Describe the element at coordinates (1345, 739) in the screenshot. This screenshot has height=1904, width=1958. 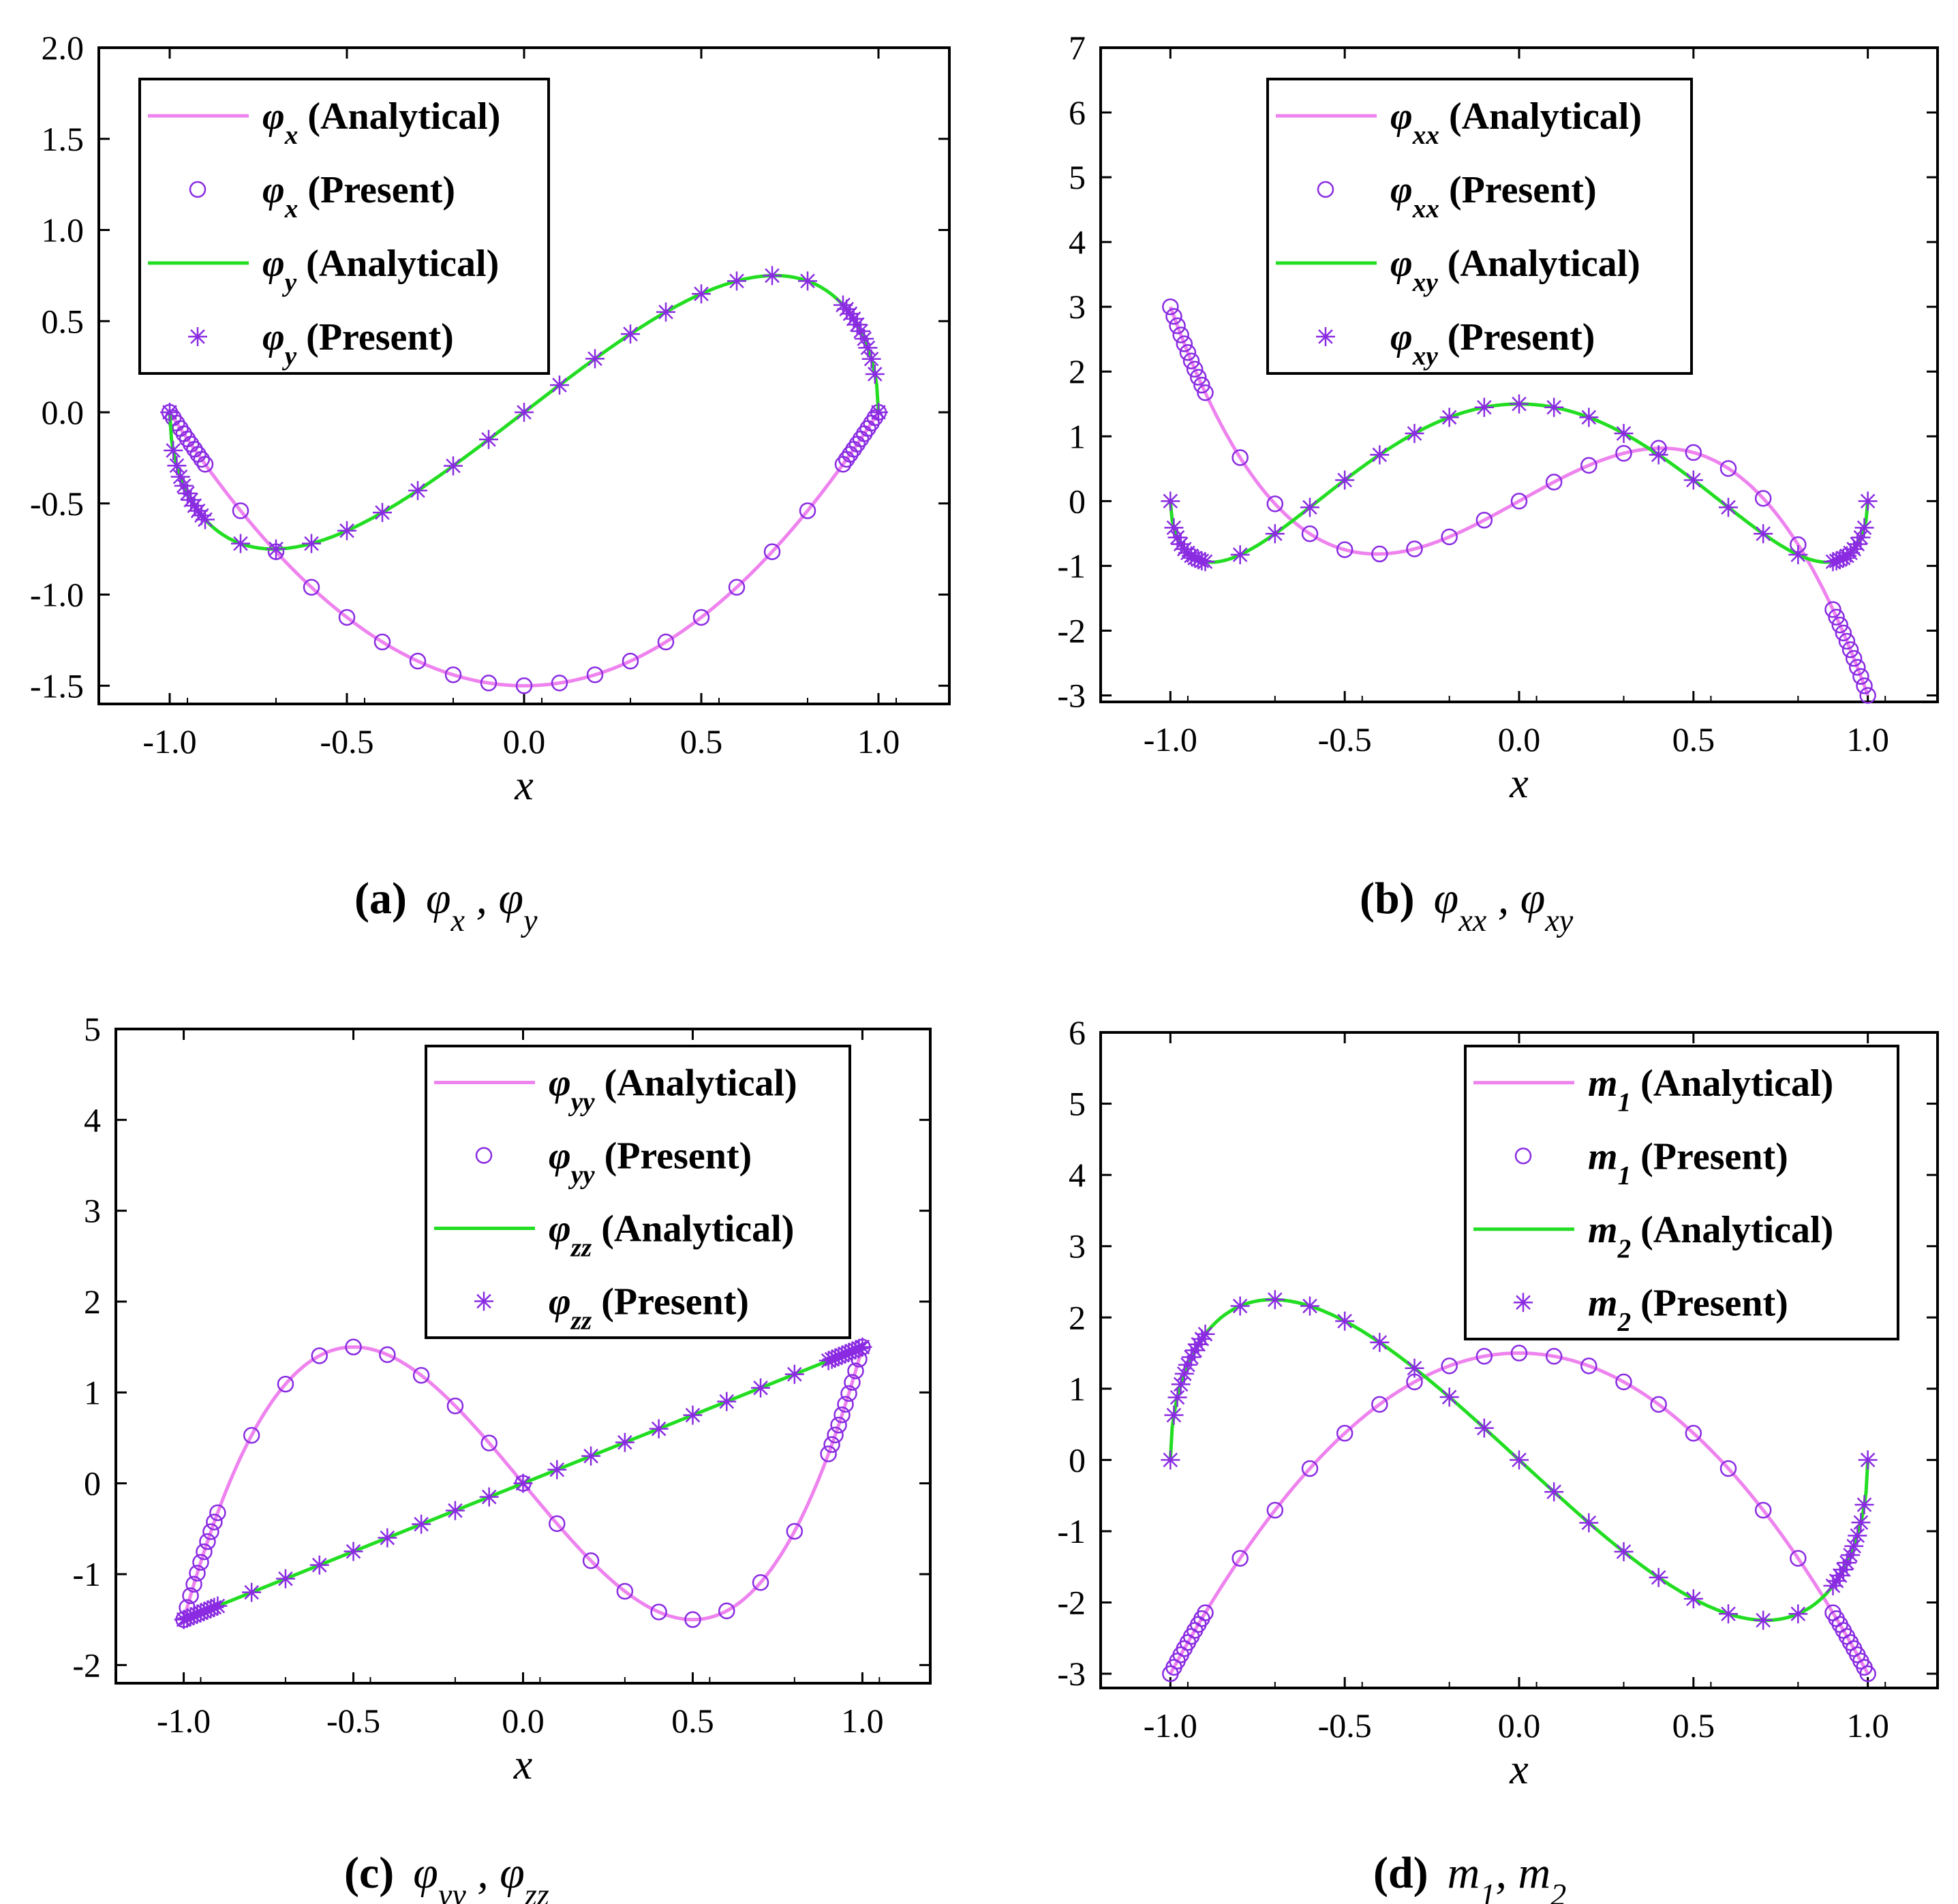
I see `x-tick-label: -0.5` at that location.